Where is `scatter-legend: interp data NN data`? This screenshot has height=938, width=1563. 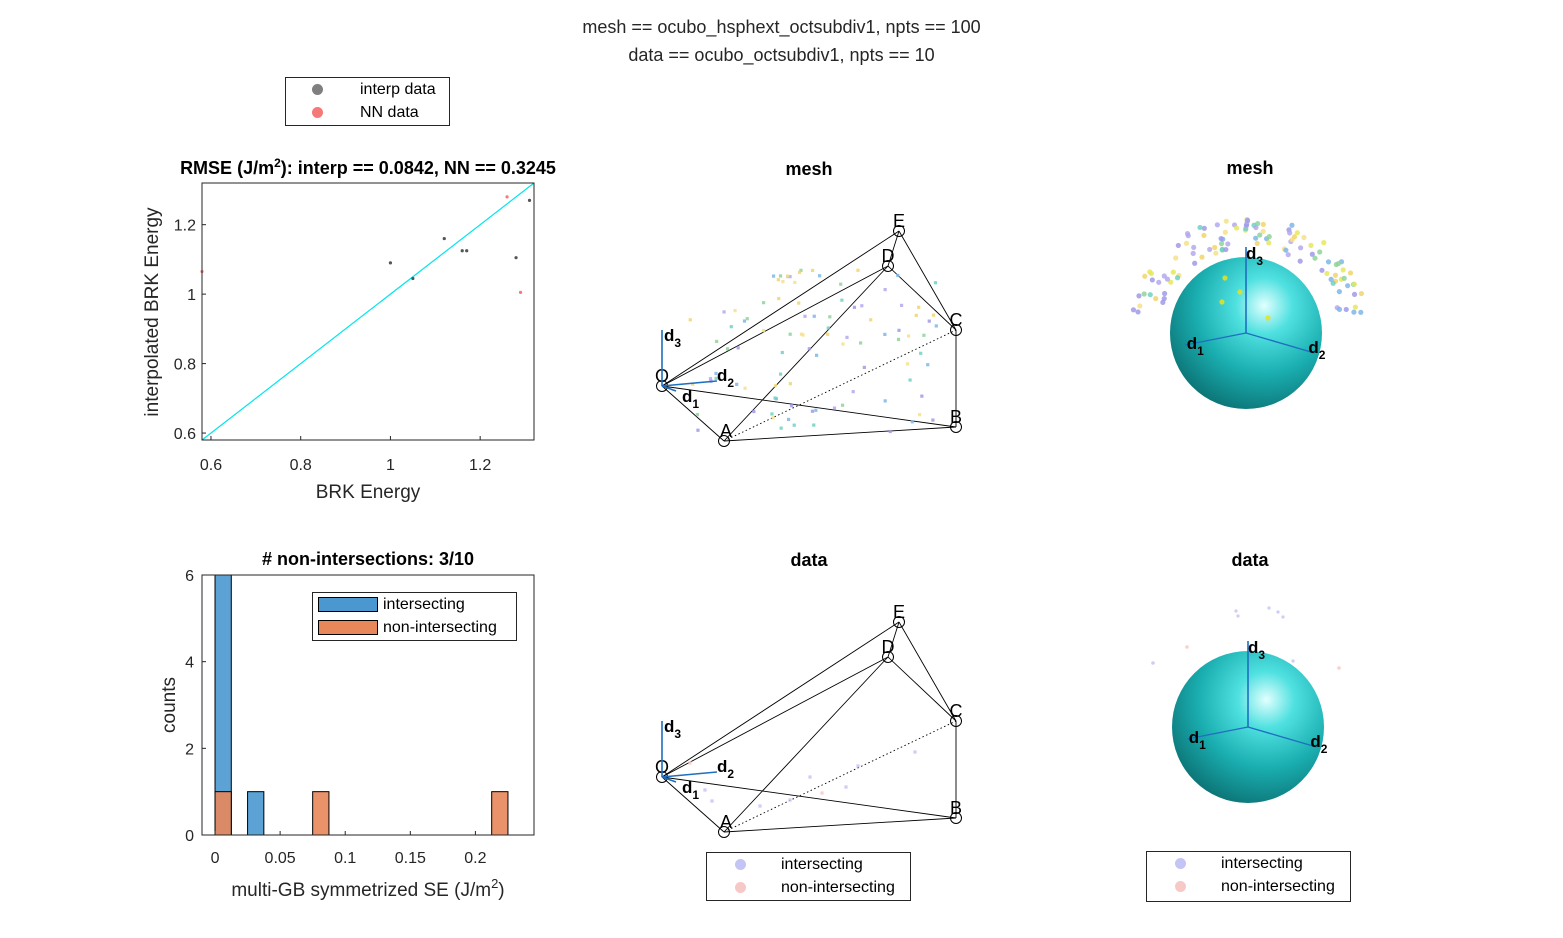 scatter-legend: interp data NN data is located at coordinates (367, 101).